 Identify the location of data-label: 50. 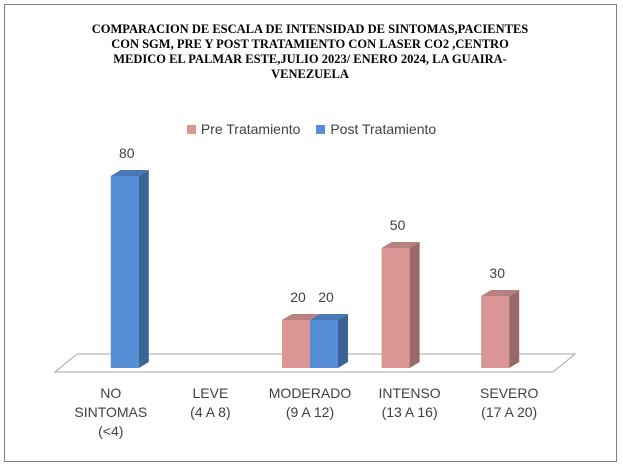
(398, 225).